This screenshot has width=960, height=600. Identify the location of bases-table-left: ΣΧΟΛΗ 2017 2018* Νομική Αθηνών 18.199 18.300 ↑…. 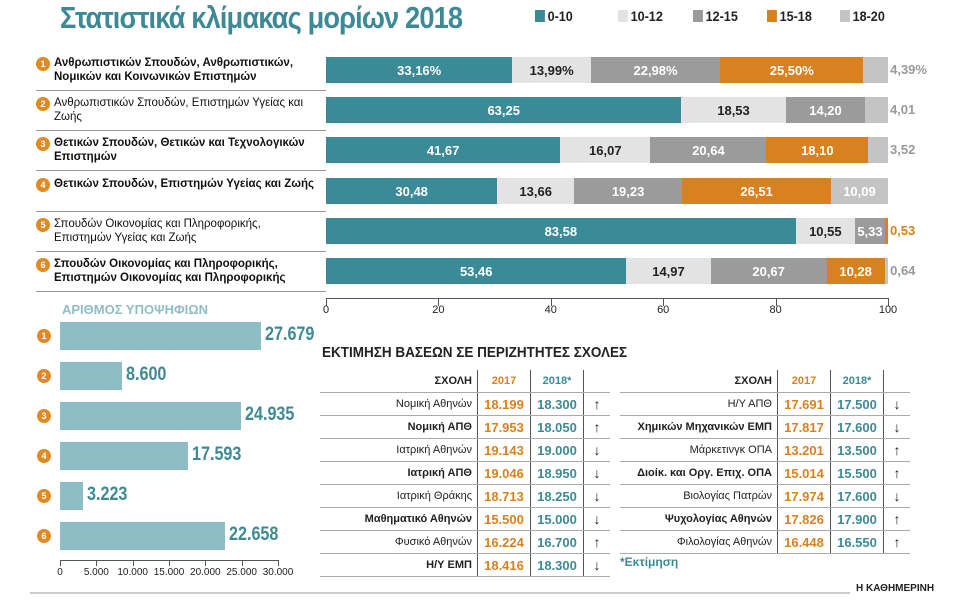
(465, 473).